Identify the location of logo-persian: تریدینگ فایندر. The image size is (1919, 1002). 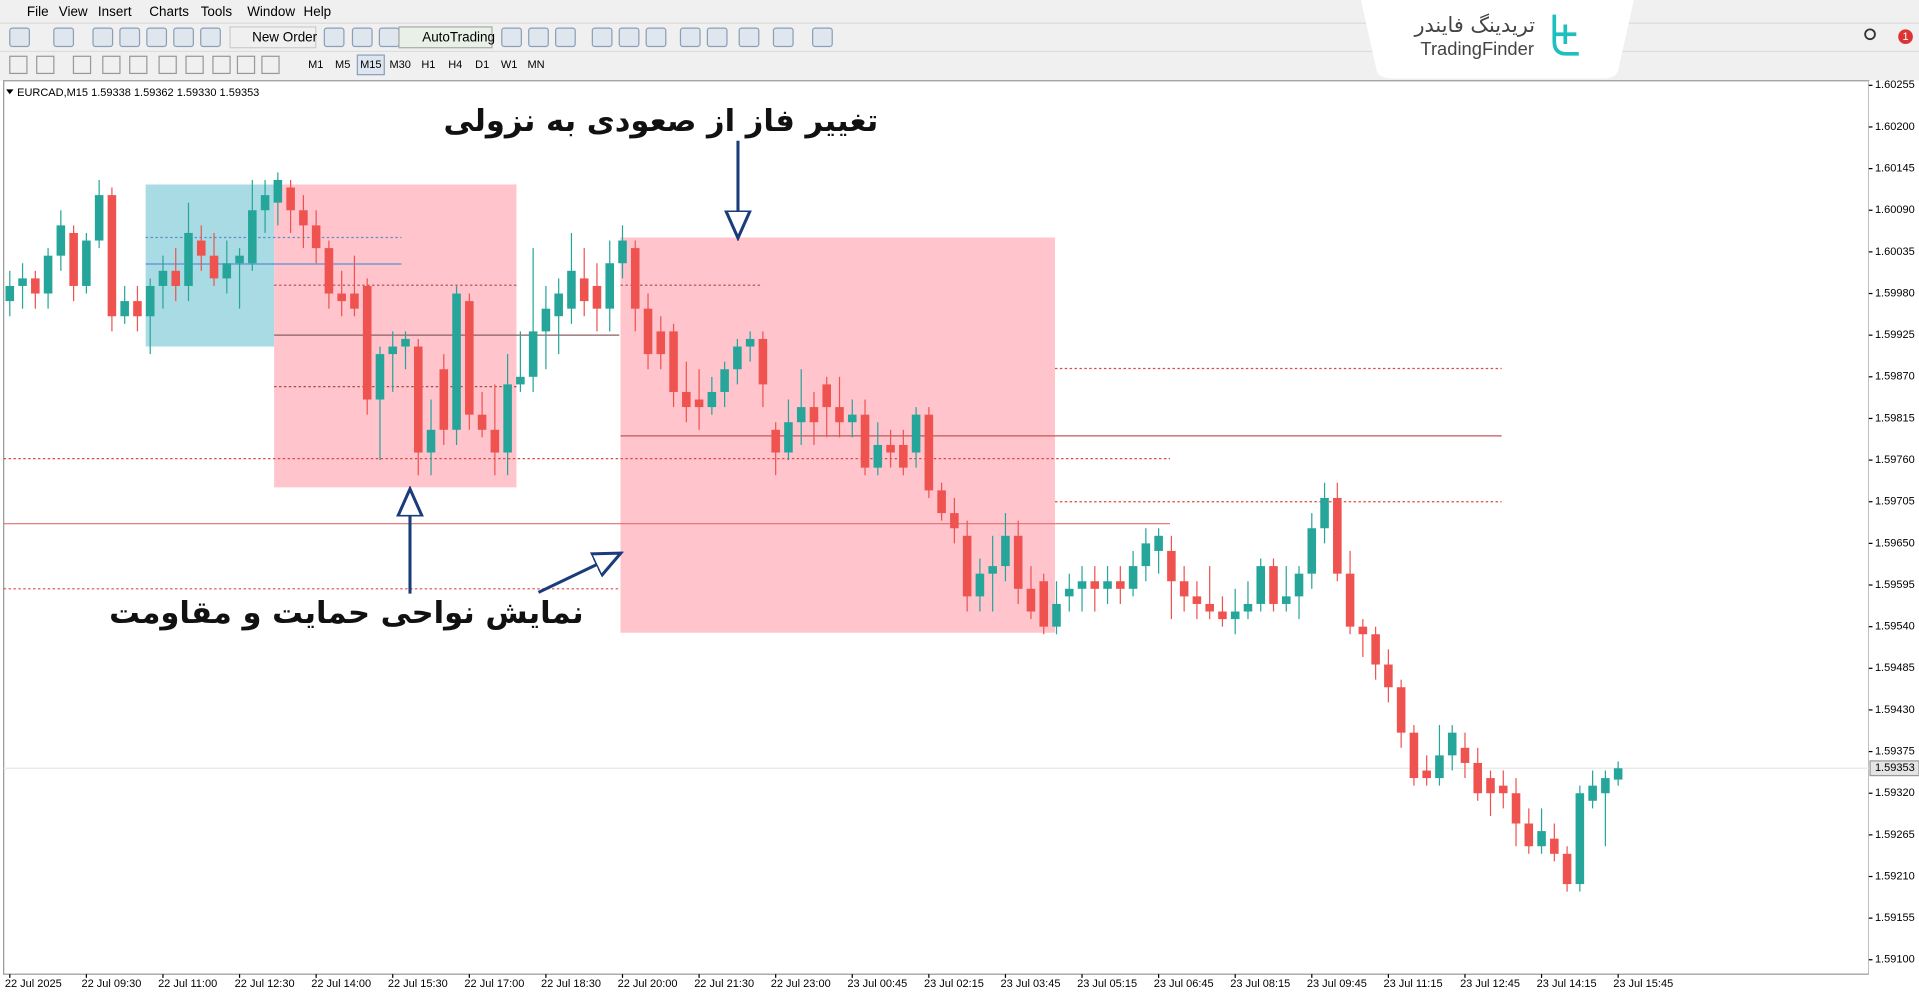
(1474, 25).